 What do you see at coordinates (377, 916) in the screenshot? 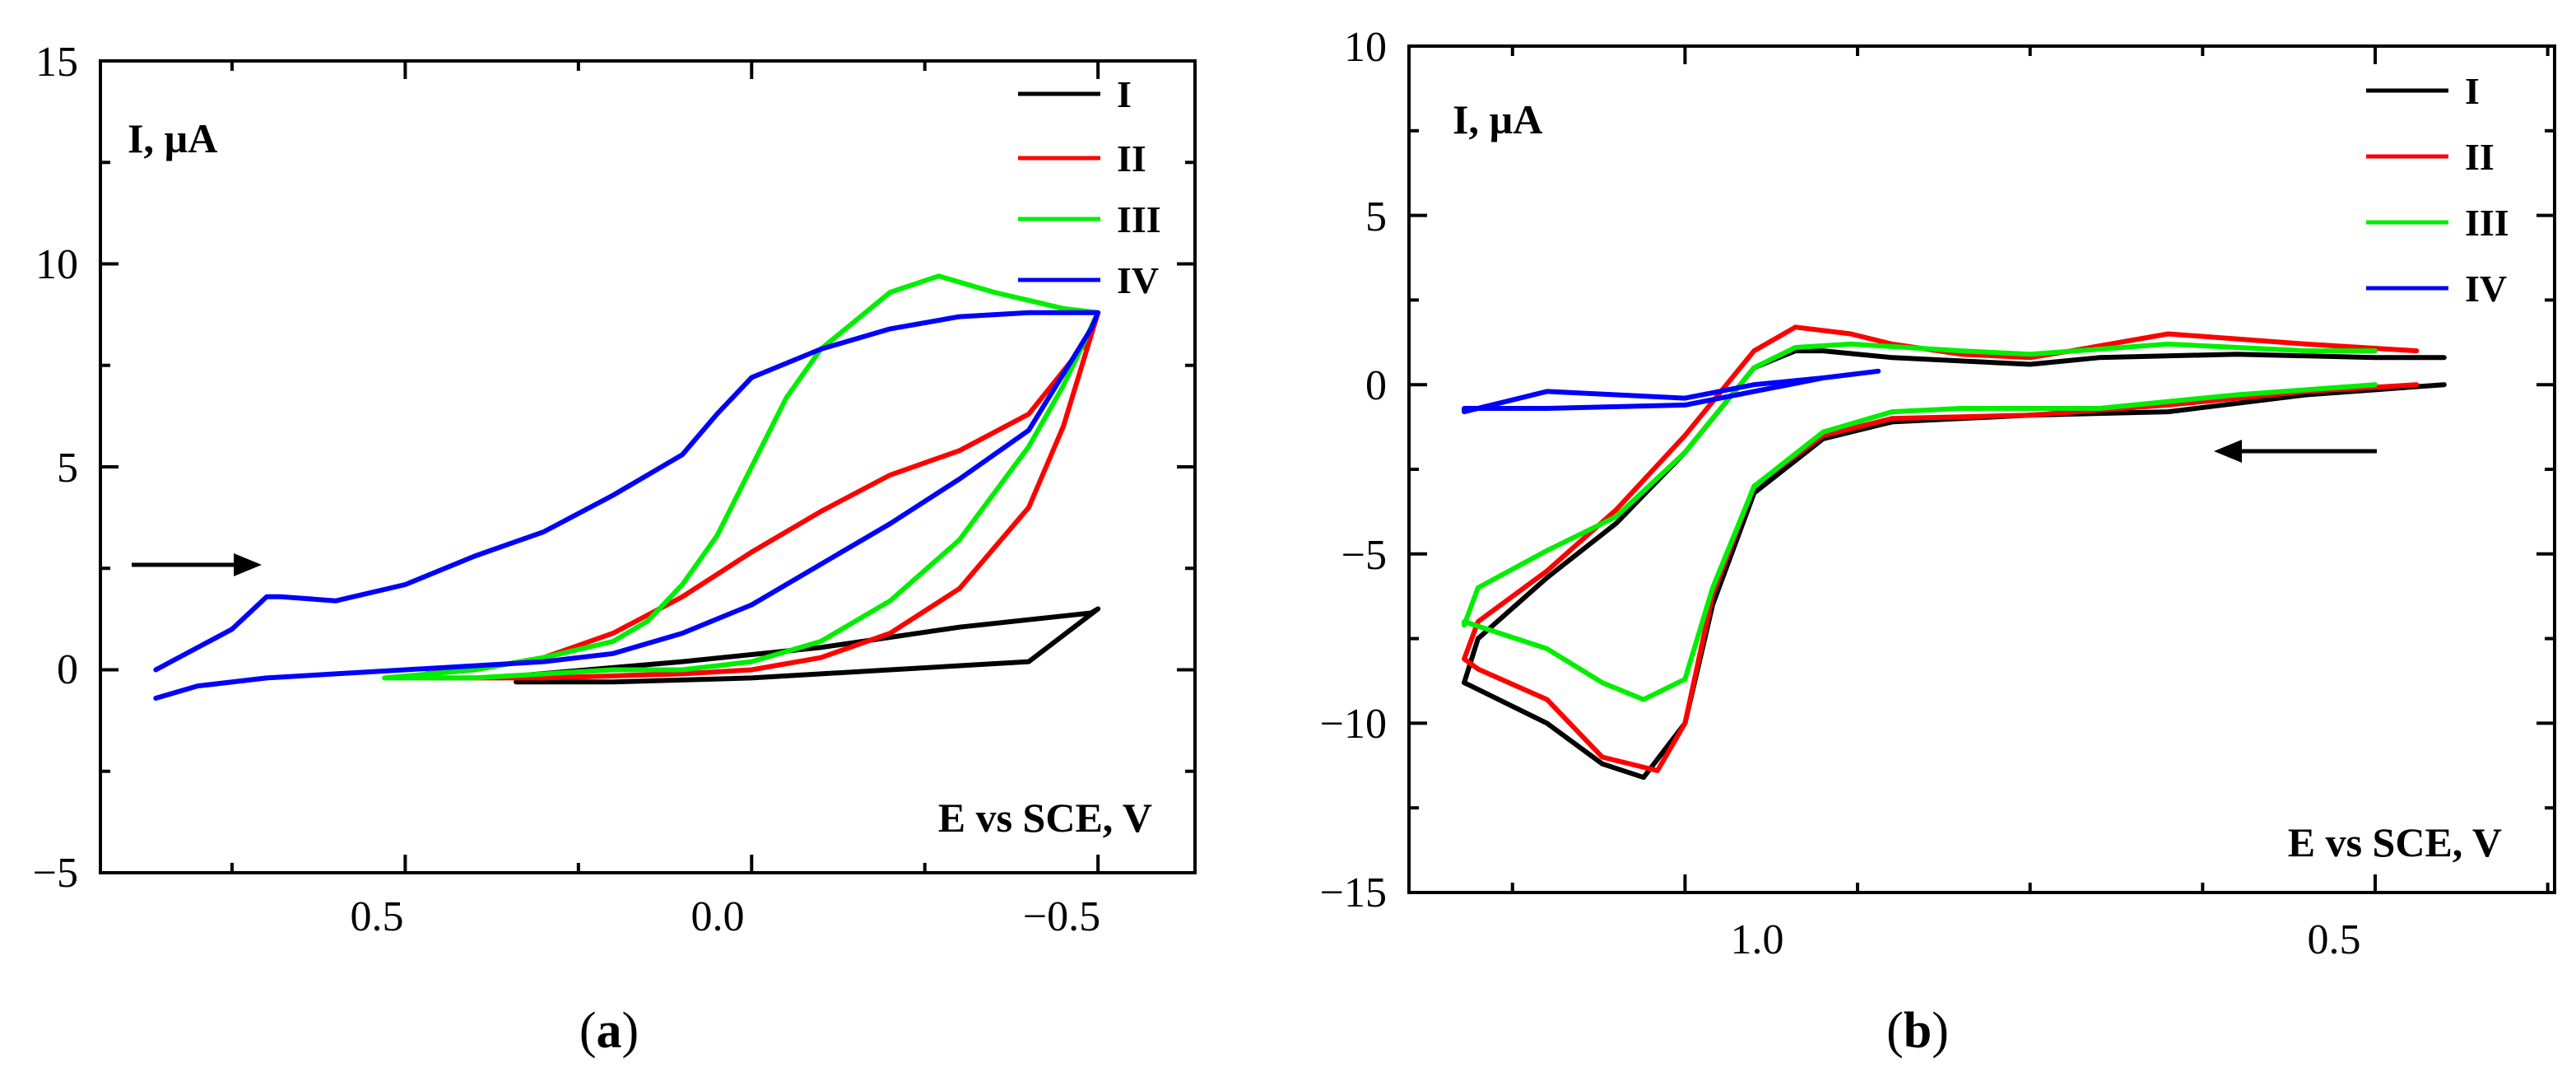
I see `panel-a-x-tick-label: 0.5` at bounding box center [377, 916].